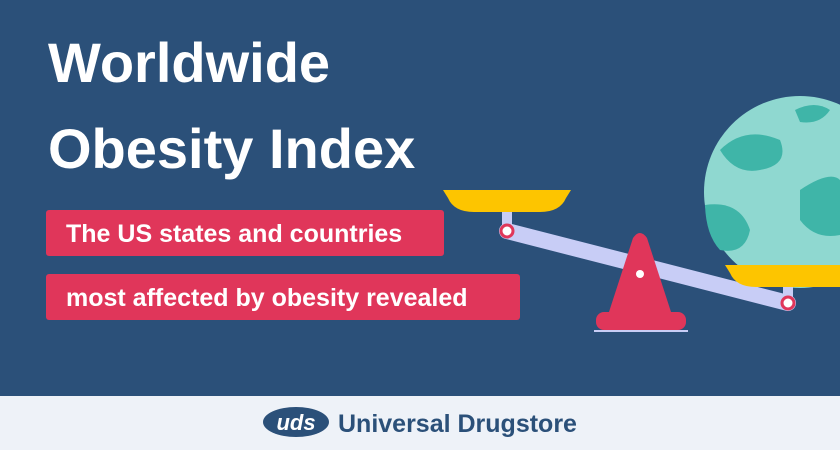 The width and height of the screenshot is (840, 450). Describe the element at coordinates (234, 234) in the screenshot. I see `subtitle-line: The US states and countries` at that location.